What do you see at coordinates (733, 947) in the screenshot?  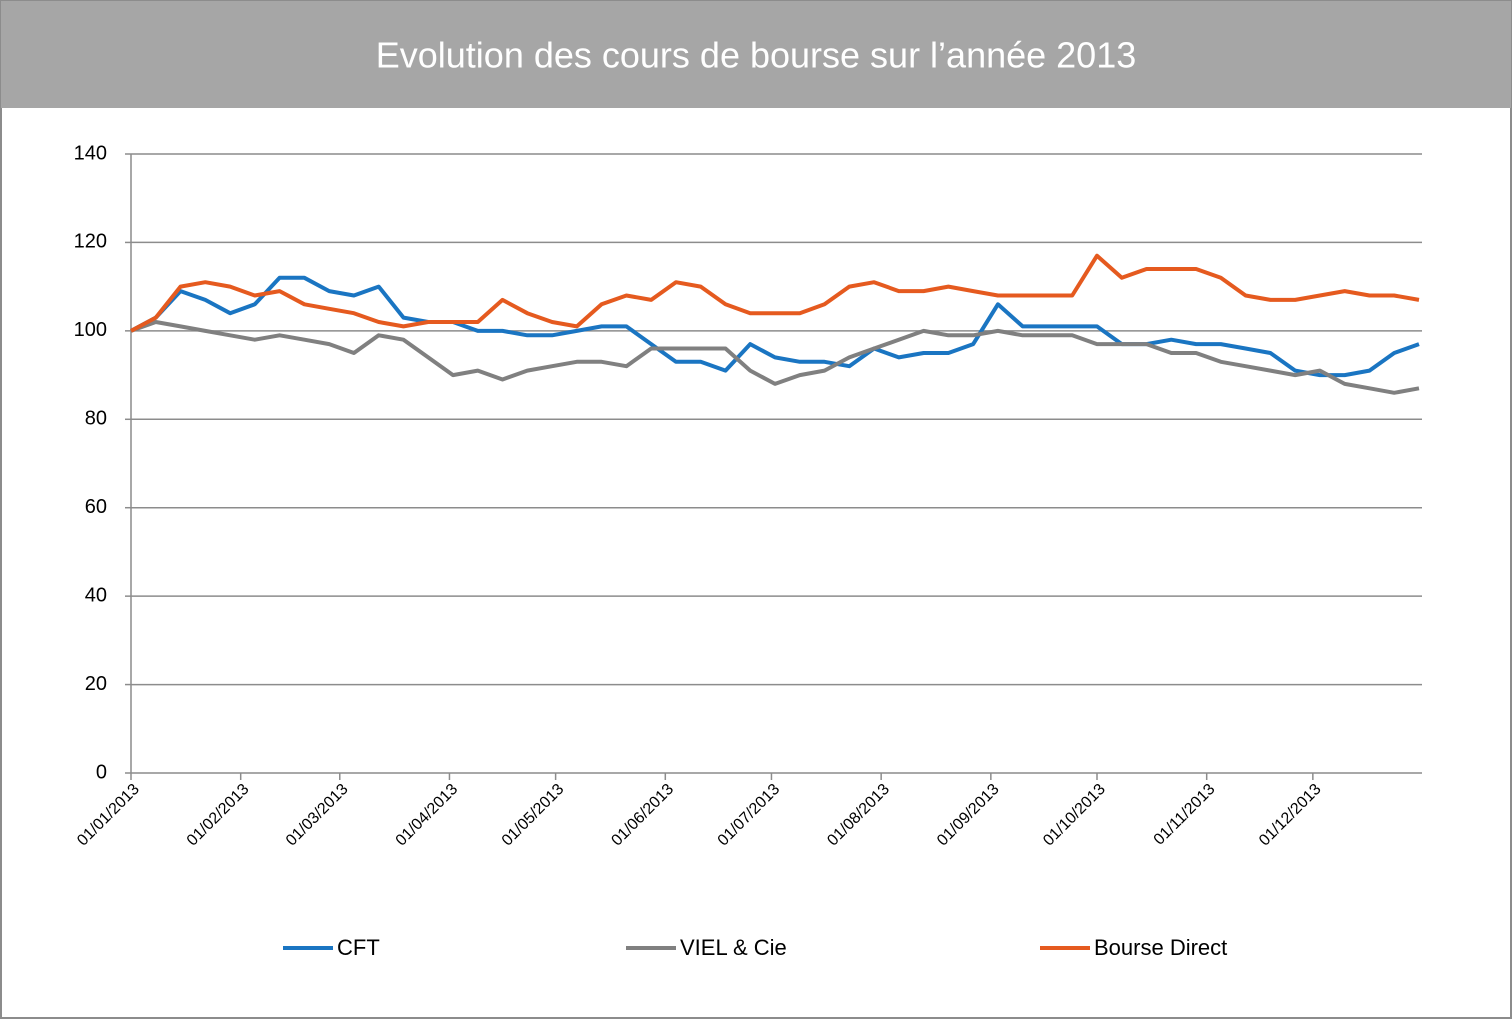 I see `legend-label: VIEL & Cie` at bounding box center [733, 947].